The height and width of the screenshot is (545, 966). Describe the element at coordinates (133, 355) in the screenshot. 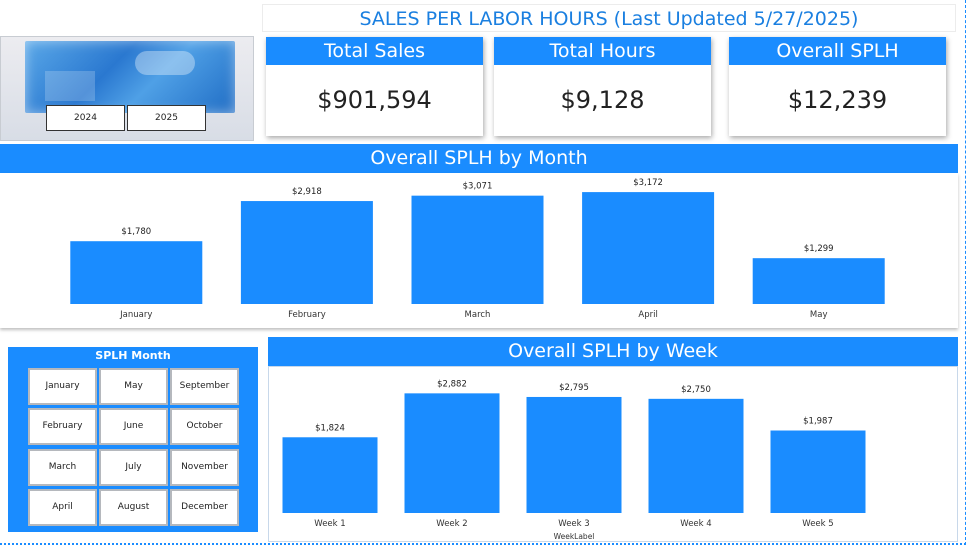

I see `month-slicer-title: SPLH Month` at that location.